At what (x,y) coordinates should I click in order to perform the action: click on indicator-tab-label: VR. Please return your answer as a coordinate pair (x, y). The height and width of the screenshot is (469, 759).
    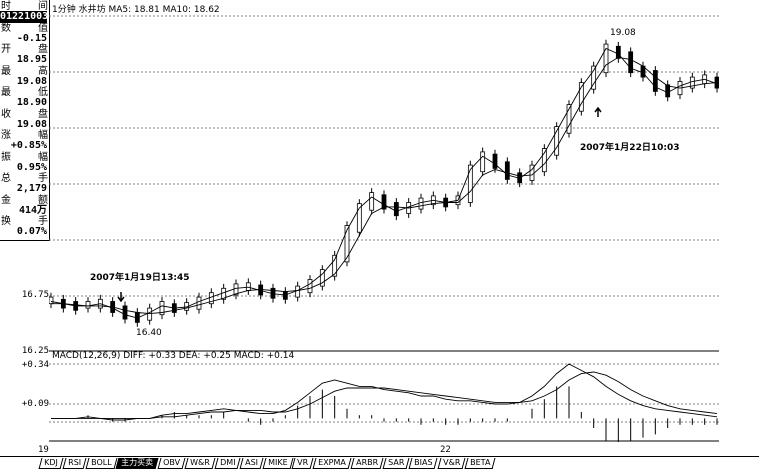
    Looking at the image, I should click on (303, 462).